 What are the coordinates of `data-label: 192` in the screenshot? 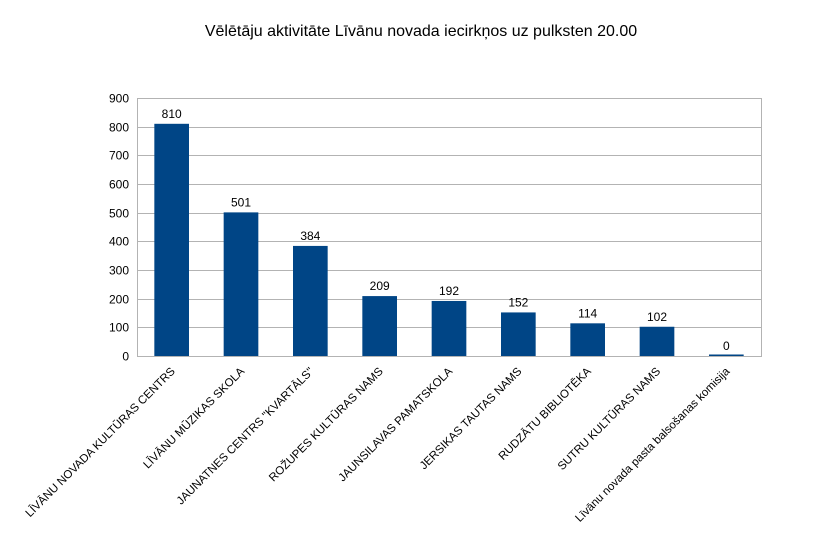 It's located at (449, 291).